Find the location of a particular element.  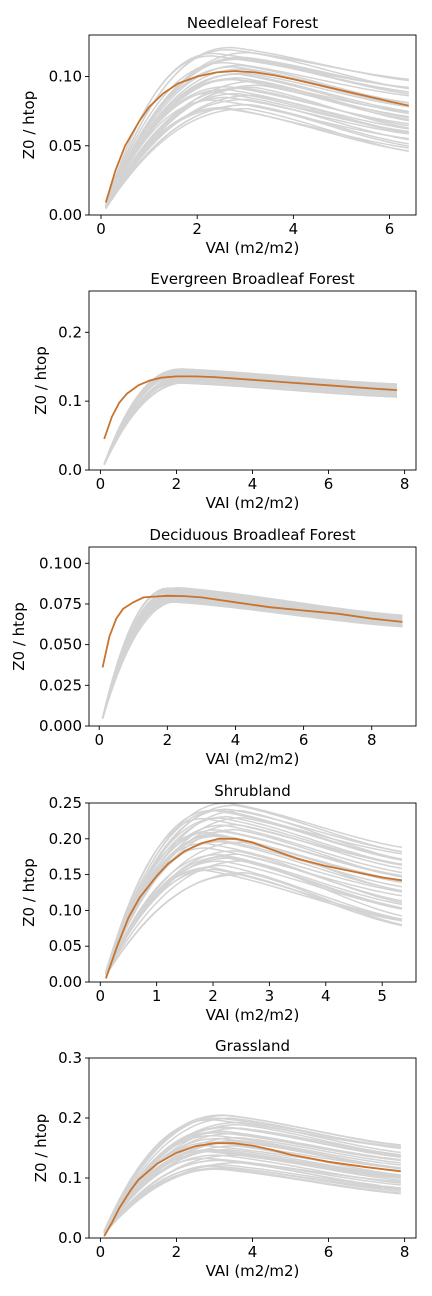

y-tick-label: 0.100 is located at coordinates (60, 563).